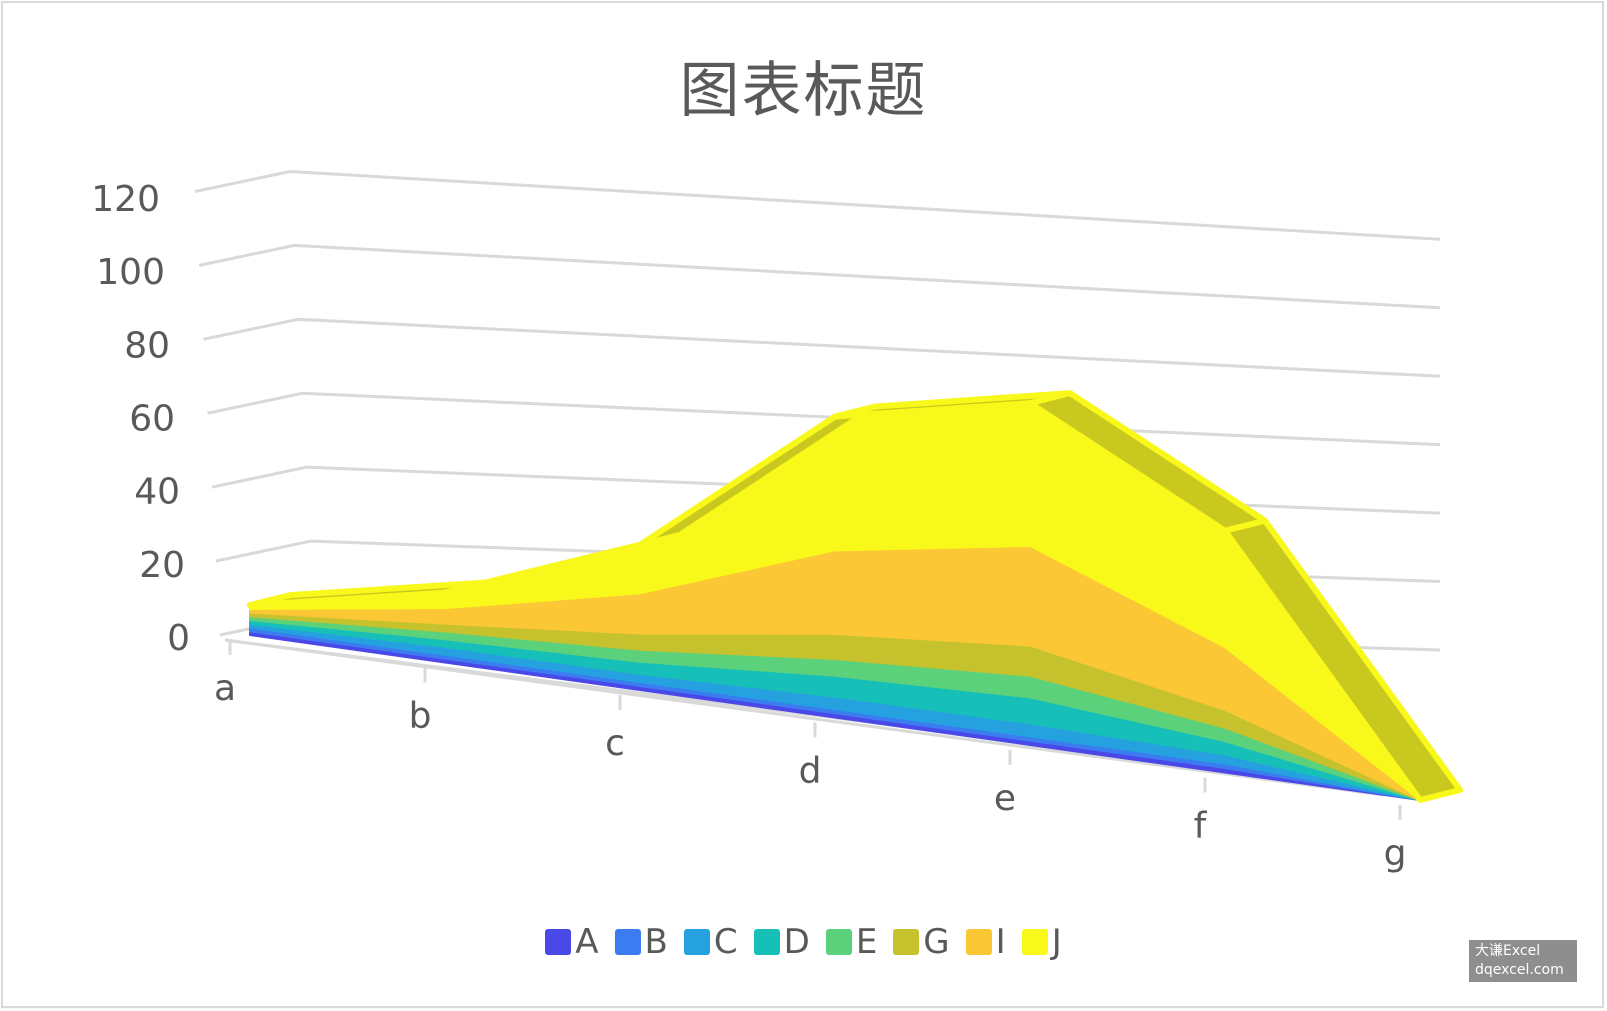 This screenshot has width=1607, height=1011. I want to click on legend-item-A: A, so click(572, 942).